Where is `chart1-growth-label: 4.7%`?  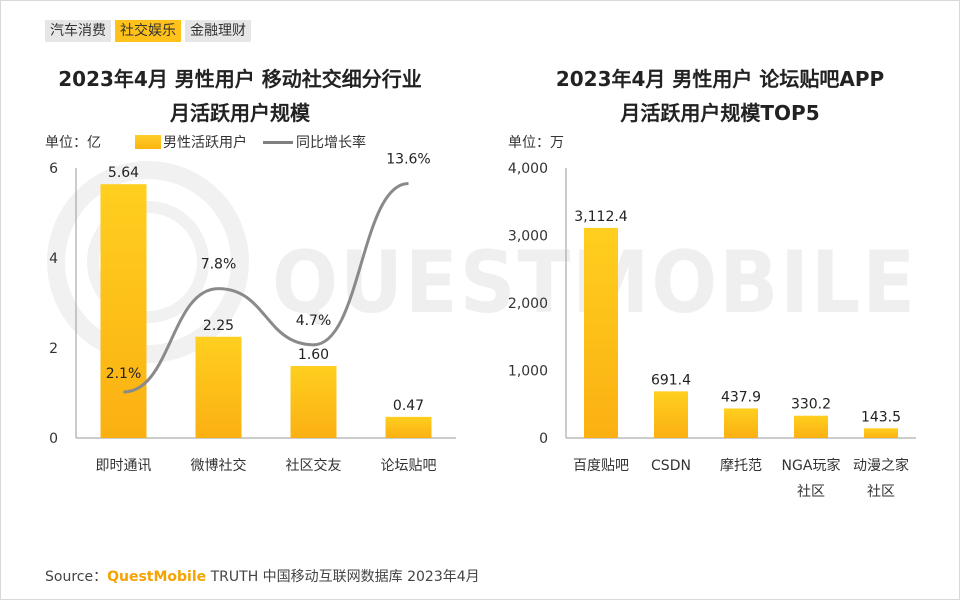
chart1-growth-label: 4.7% is located at coordinates (314, 321).